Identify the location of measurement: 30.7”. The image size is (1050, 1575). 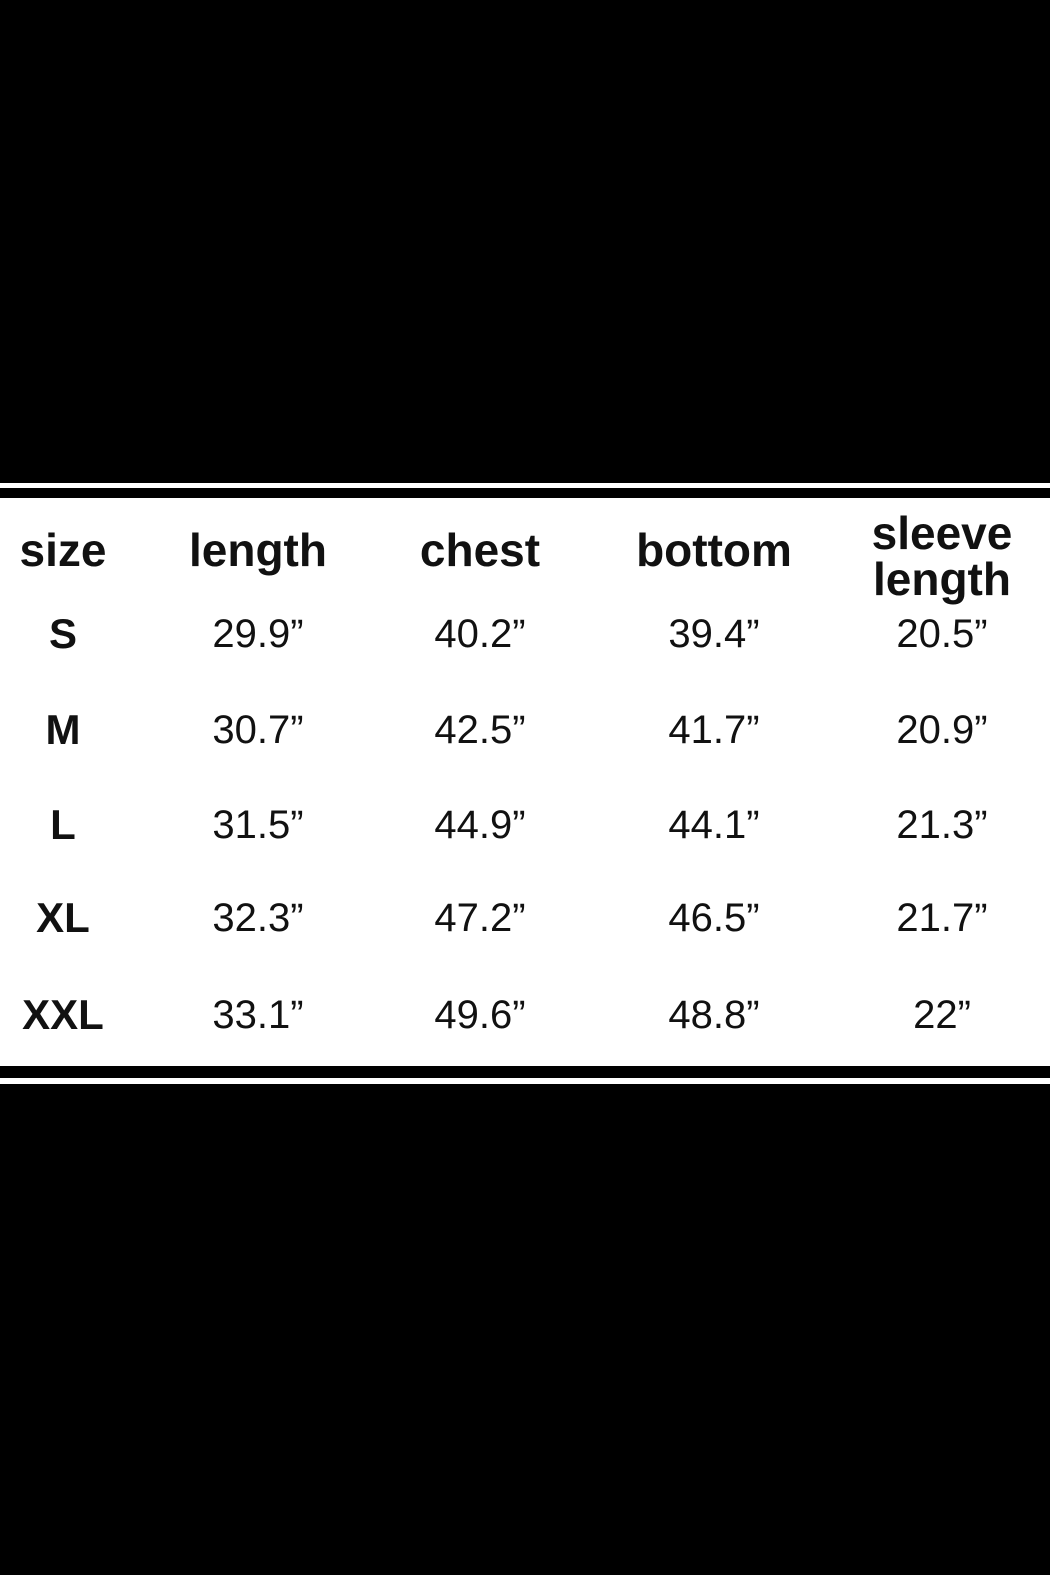
(258, 730).